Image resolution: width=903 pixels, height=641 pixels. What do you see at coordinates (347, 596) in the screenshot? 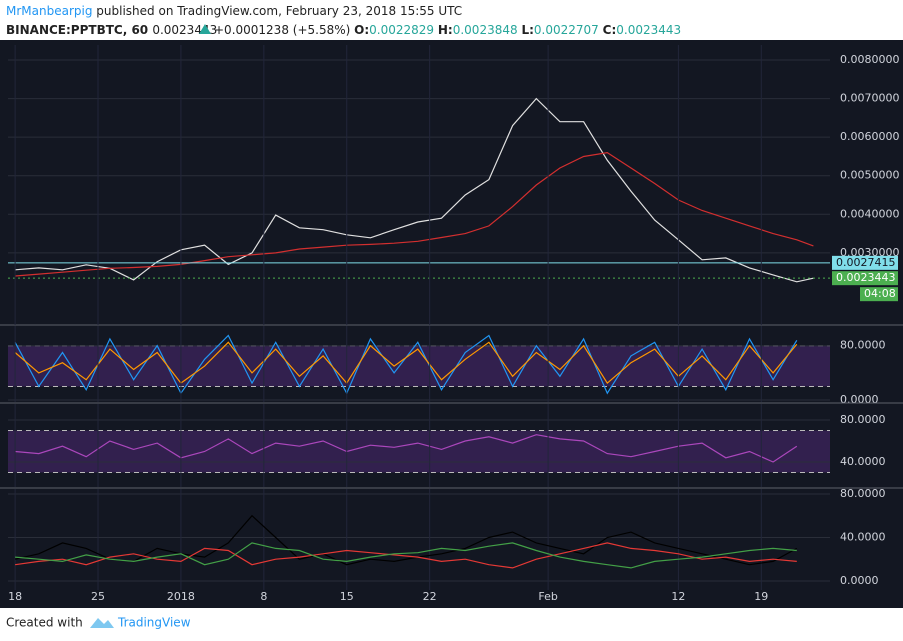
I see `x-tick-label: 15` at bounding box center [347, 596].